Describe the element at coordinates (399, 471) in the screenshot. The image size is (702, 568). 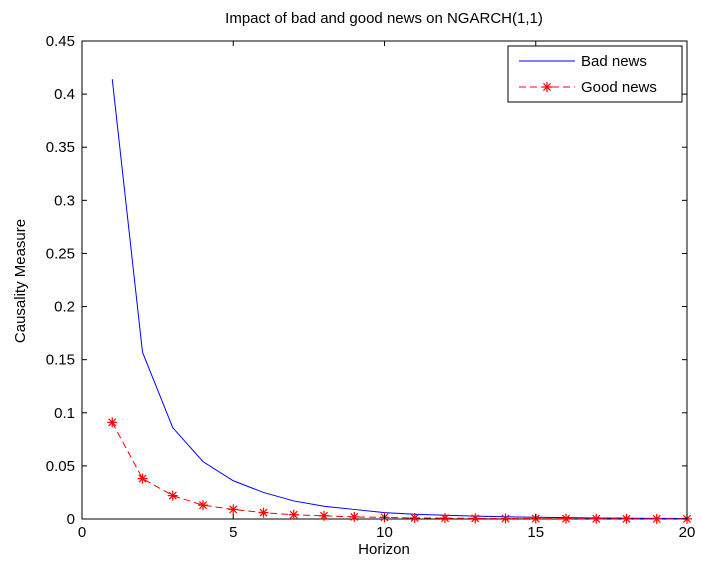
I see `good-news-line` at that location.